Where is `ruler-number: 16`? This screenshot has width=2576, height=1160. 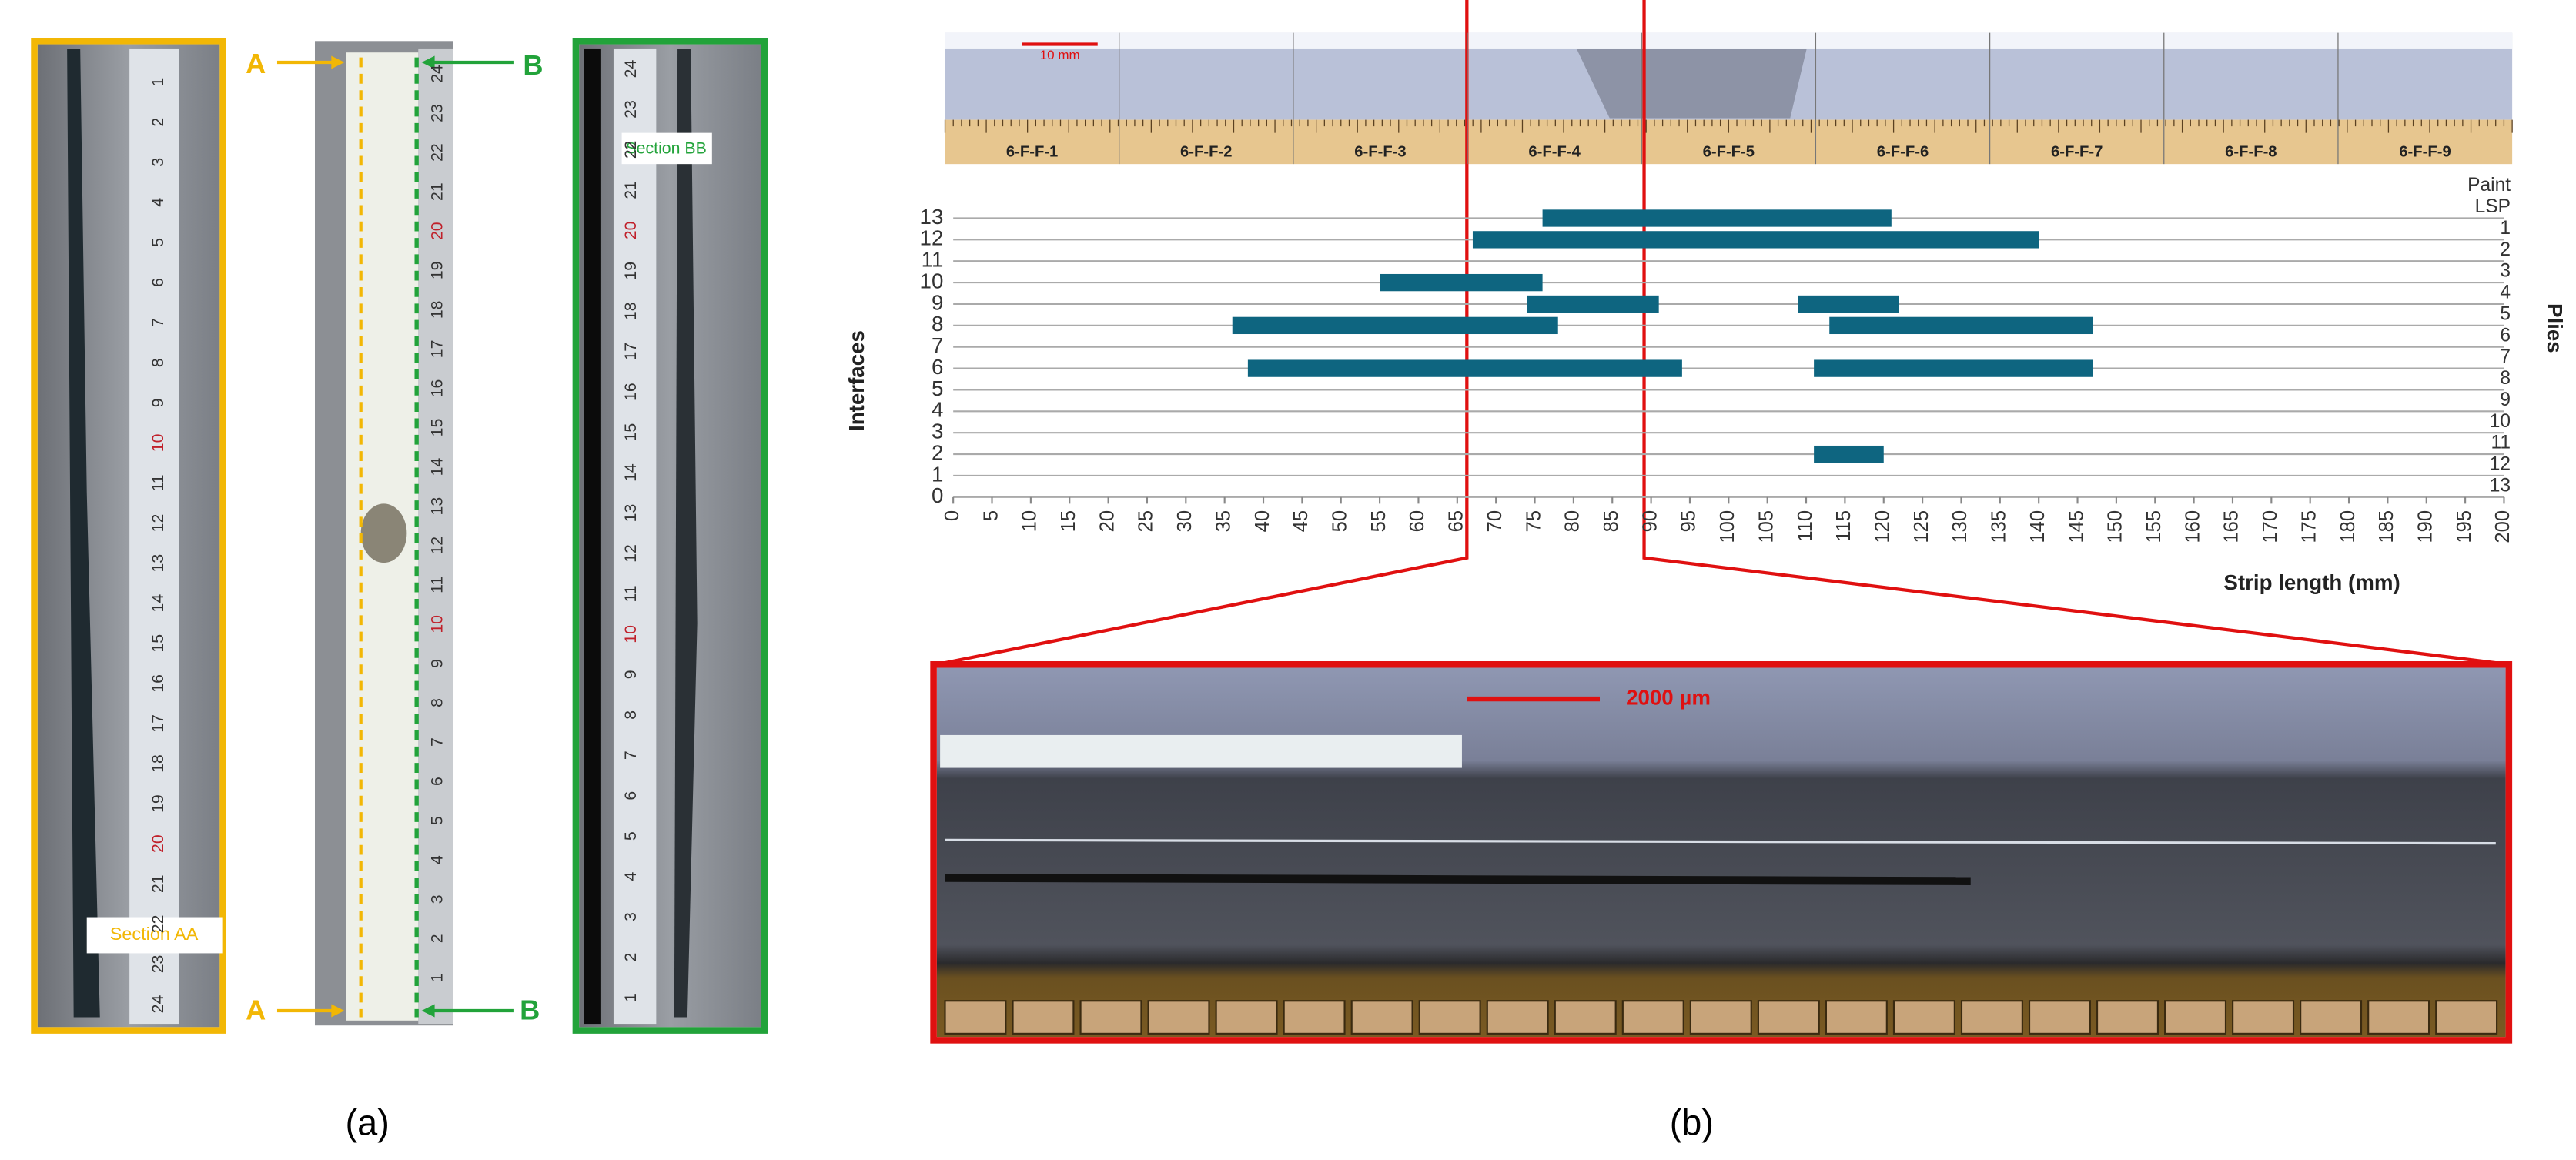 ruler-number: 16 is located at coordinates (158, 683).